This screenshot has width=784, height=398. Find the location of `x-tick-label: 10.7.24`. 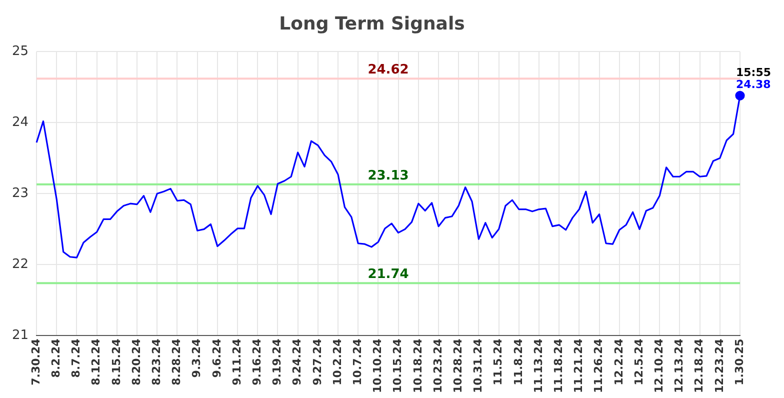

x-tick-label: 10.7.24 is located at coordinates (357, 362).